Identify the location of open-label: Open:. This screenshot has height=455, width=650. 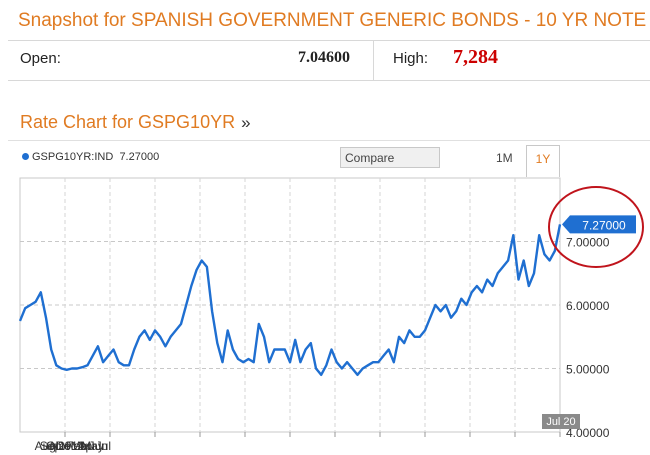
(40, 58).